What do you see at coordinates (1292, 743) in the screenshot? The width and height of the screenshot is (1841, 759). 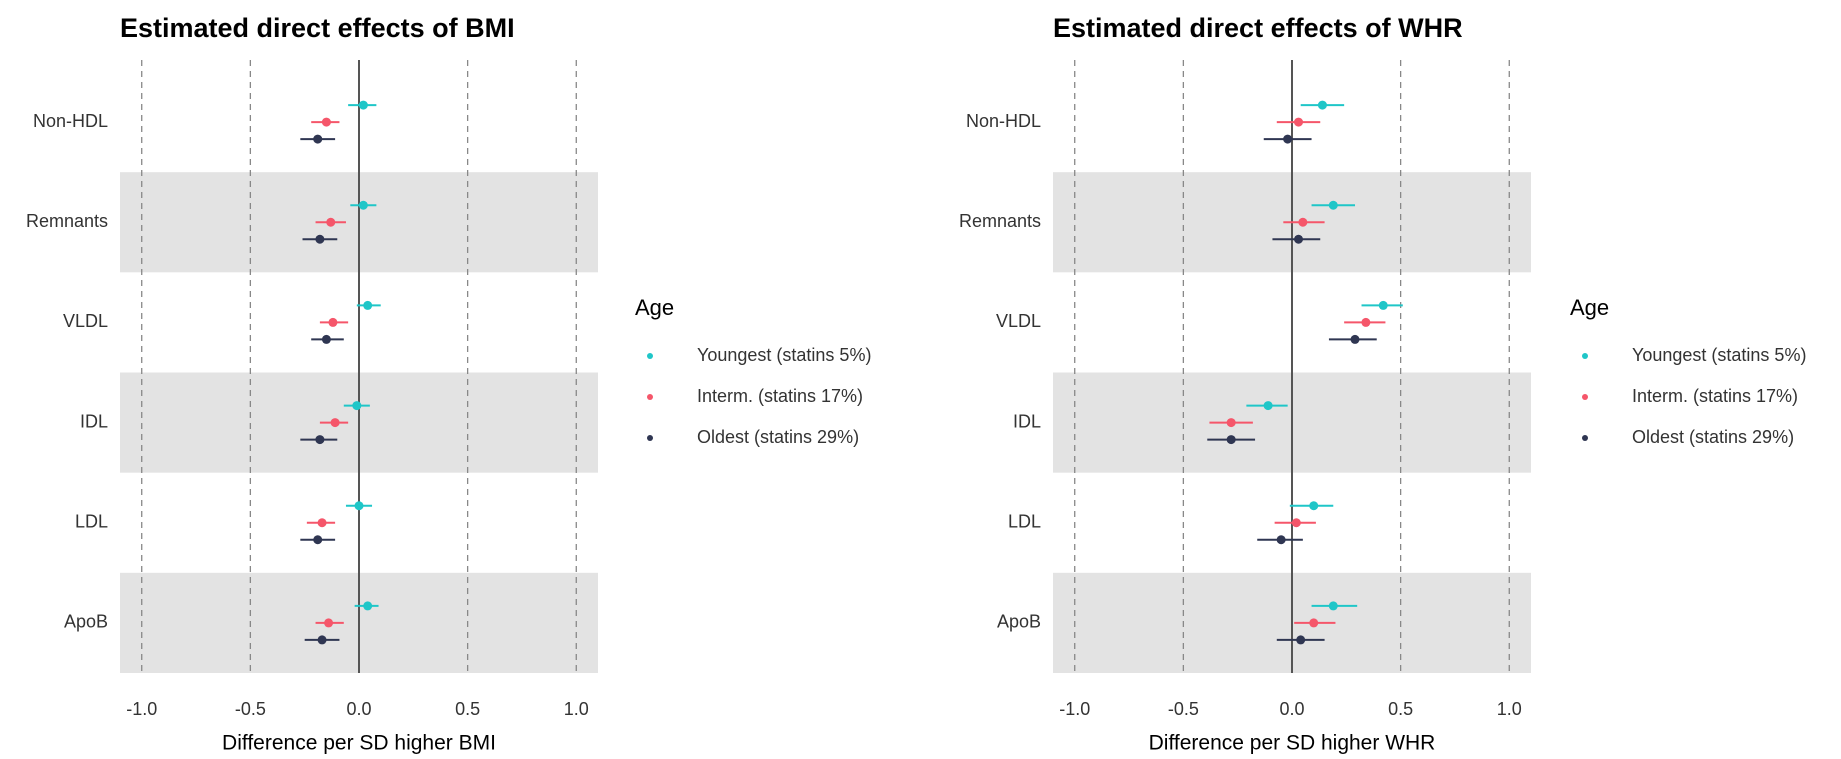 I see `x-axis-label: Difference per SD higher WHR` at bounding box center [1292, 743].